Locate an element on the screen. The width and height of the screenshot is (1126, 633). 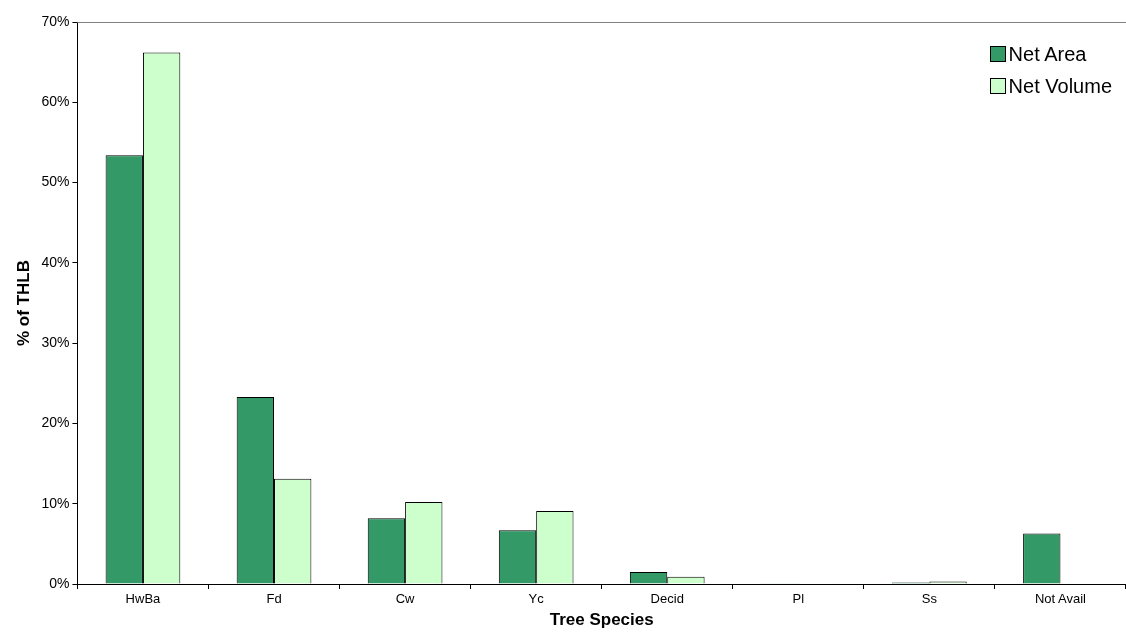
x-tick-label: Yc is located at coordinates (536, 599).